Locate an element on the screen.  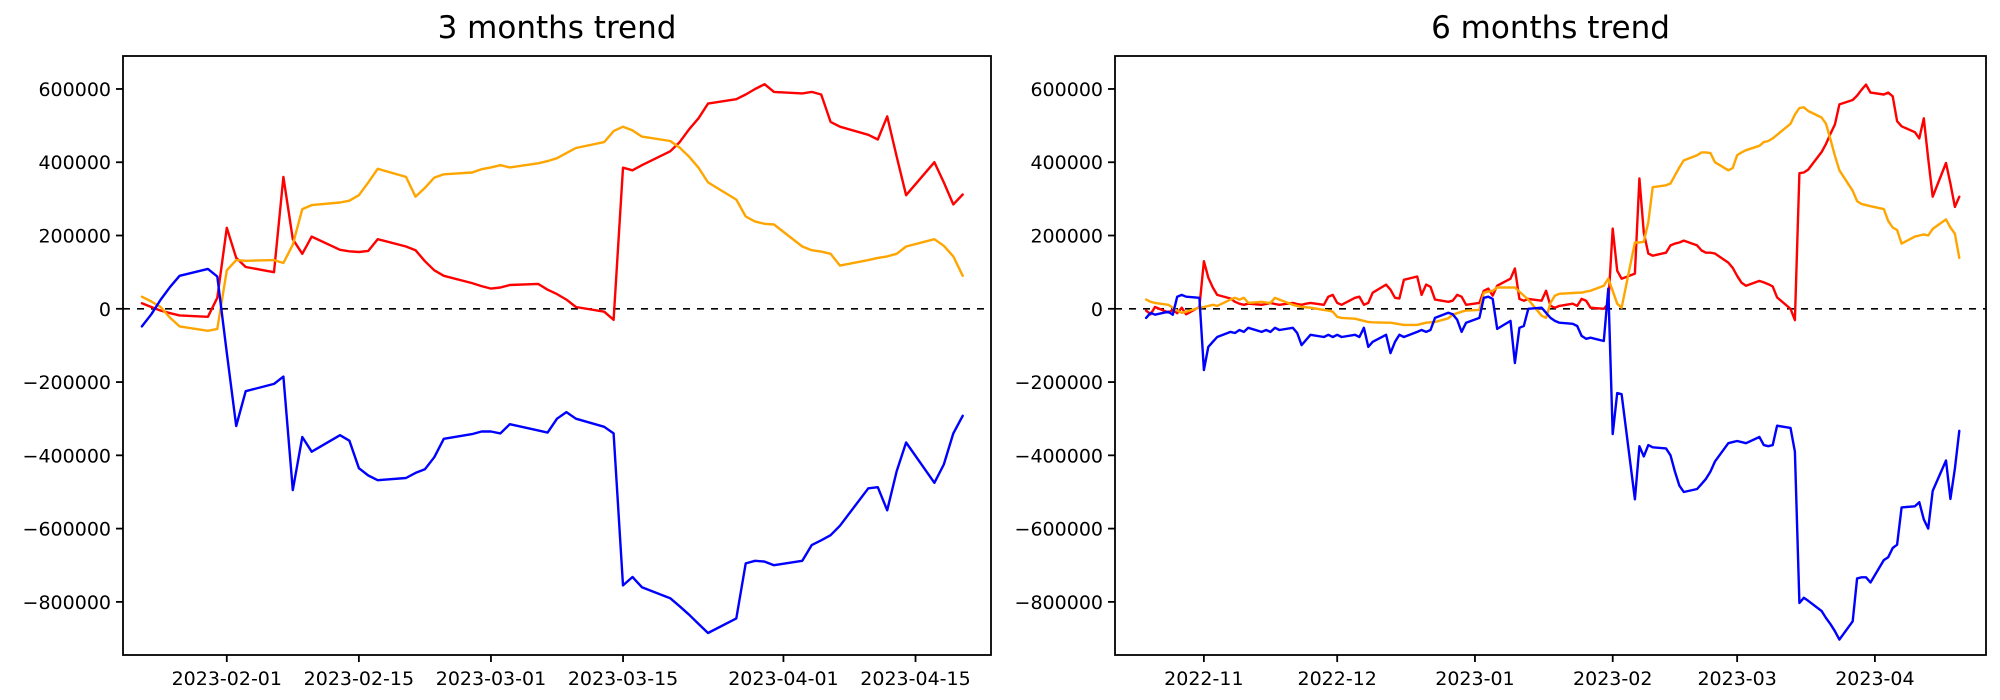
chart-title-6-months: 6 months trend is located at coordinates (1550, 28).